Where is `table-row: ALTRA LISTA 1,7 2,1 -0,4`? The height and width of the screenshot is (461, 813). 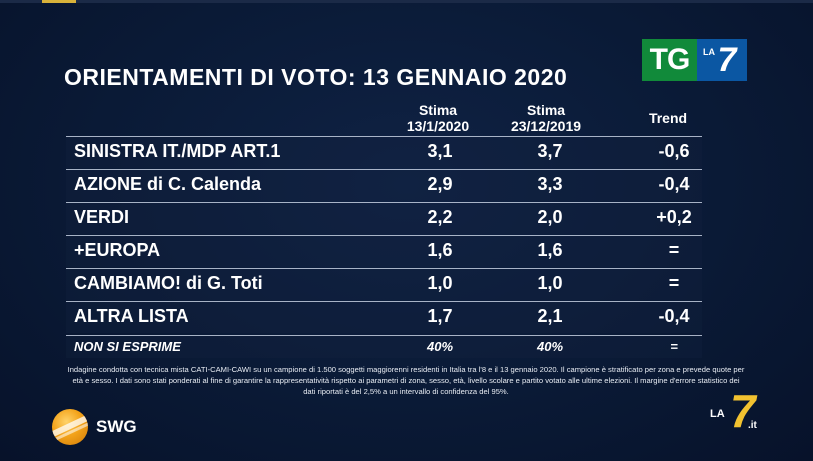 table-row: ALTRA LISTA 1,7 2,1 -0,4 is located at coordinates (384, 317).